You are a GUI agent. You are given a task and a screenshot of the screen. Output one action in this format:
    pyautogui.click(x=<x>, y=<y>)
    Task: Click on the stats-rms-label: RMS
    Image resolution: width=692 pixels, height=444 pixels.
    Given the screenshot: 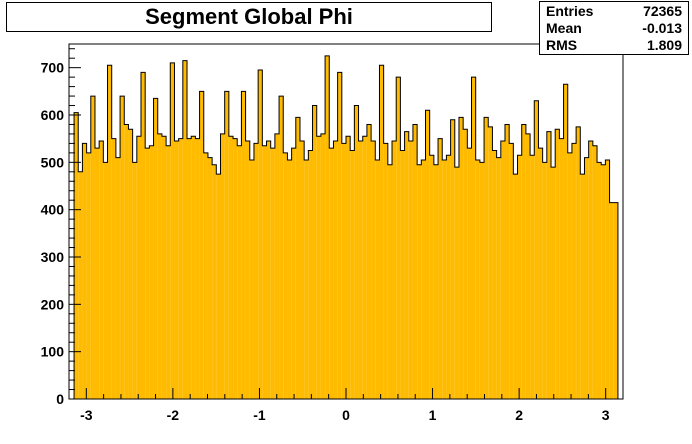 What is the action you would take?
    pyautogui.click(x=562, y=45)
    